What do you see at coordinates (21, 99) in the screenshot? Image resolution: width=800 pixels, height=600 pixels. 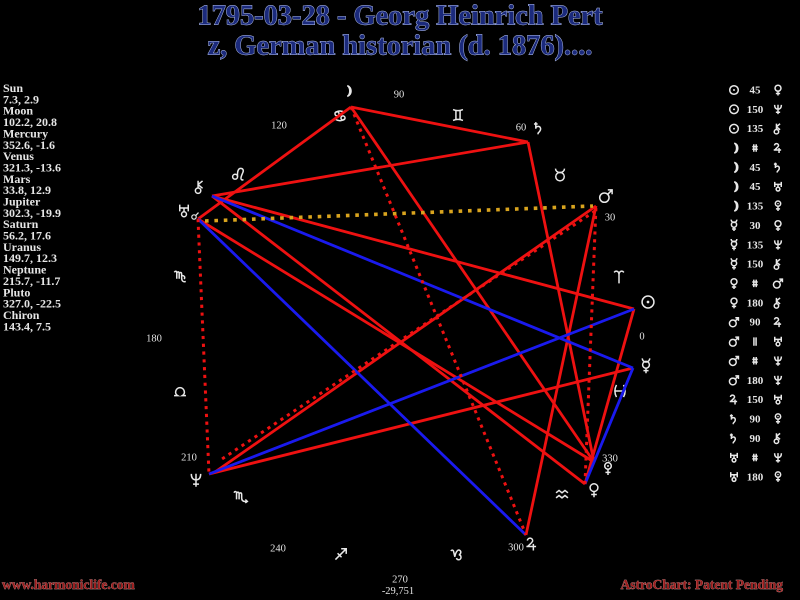 I see `svg-text: 7.3, 2.9` at bounding box center [21, 99].